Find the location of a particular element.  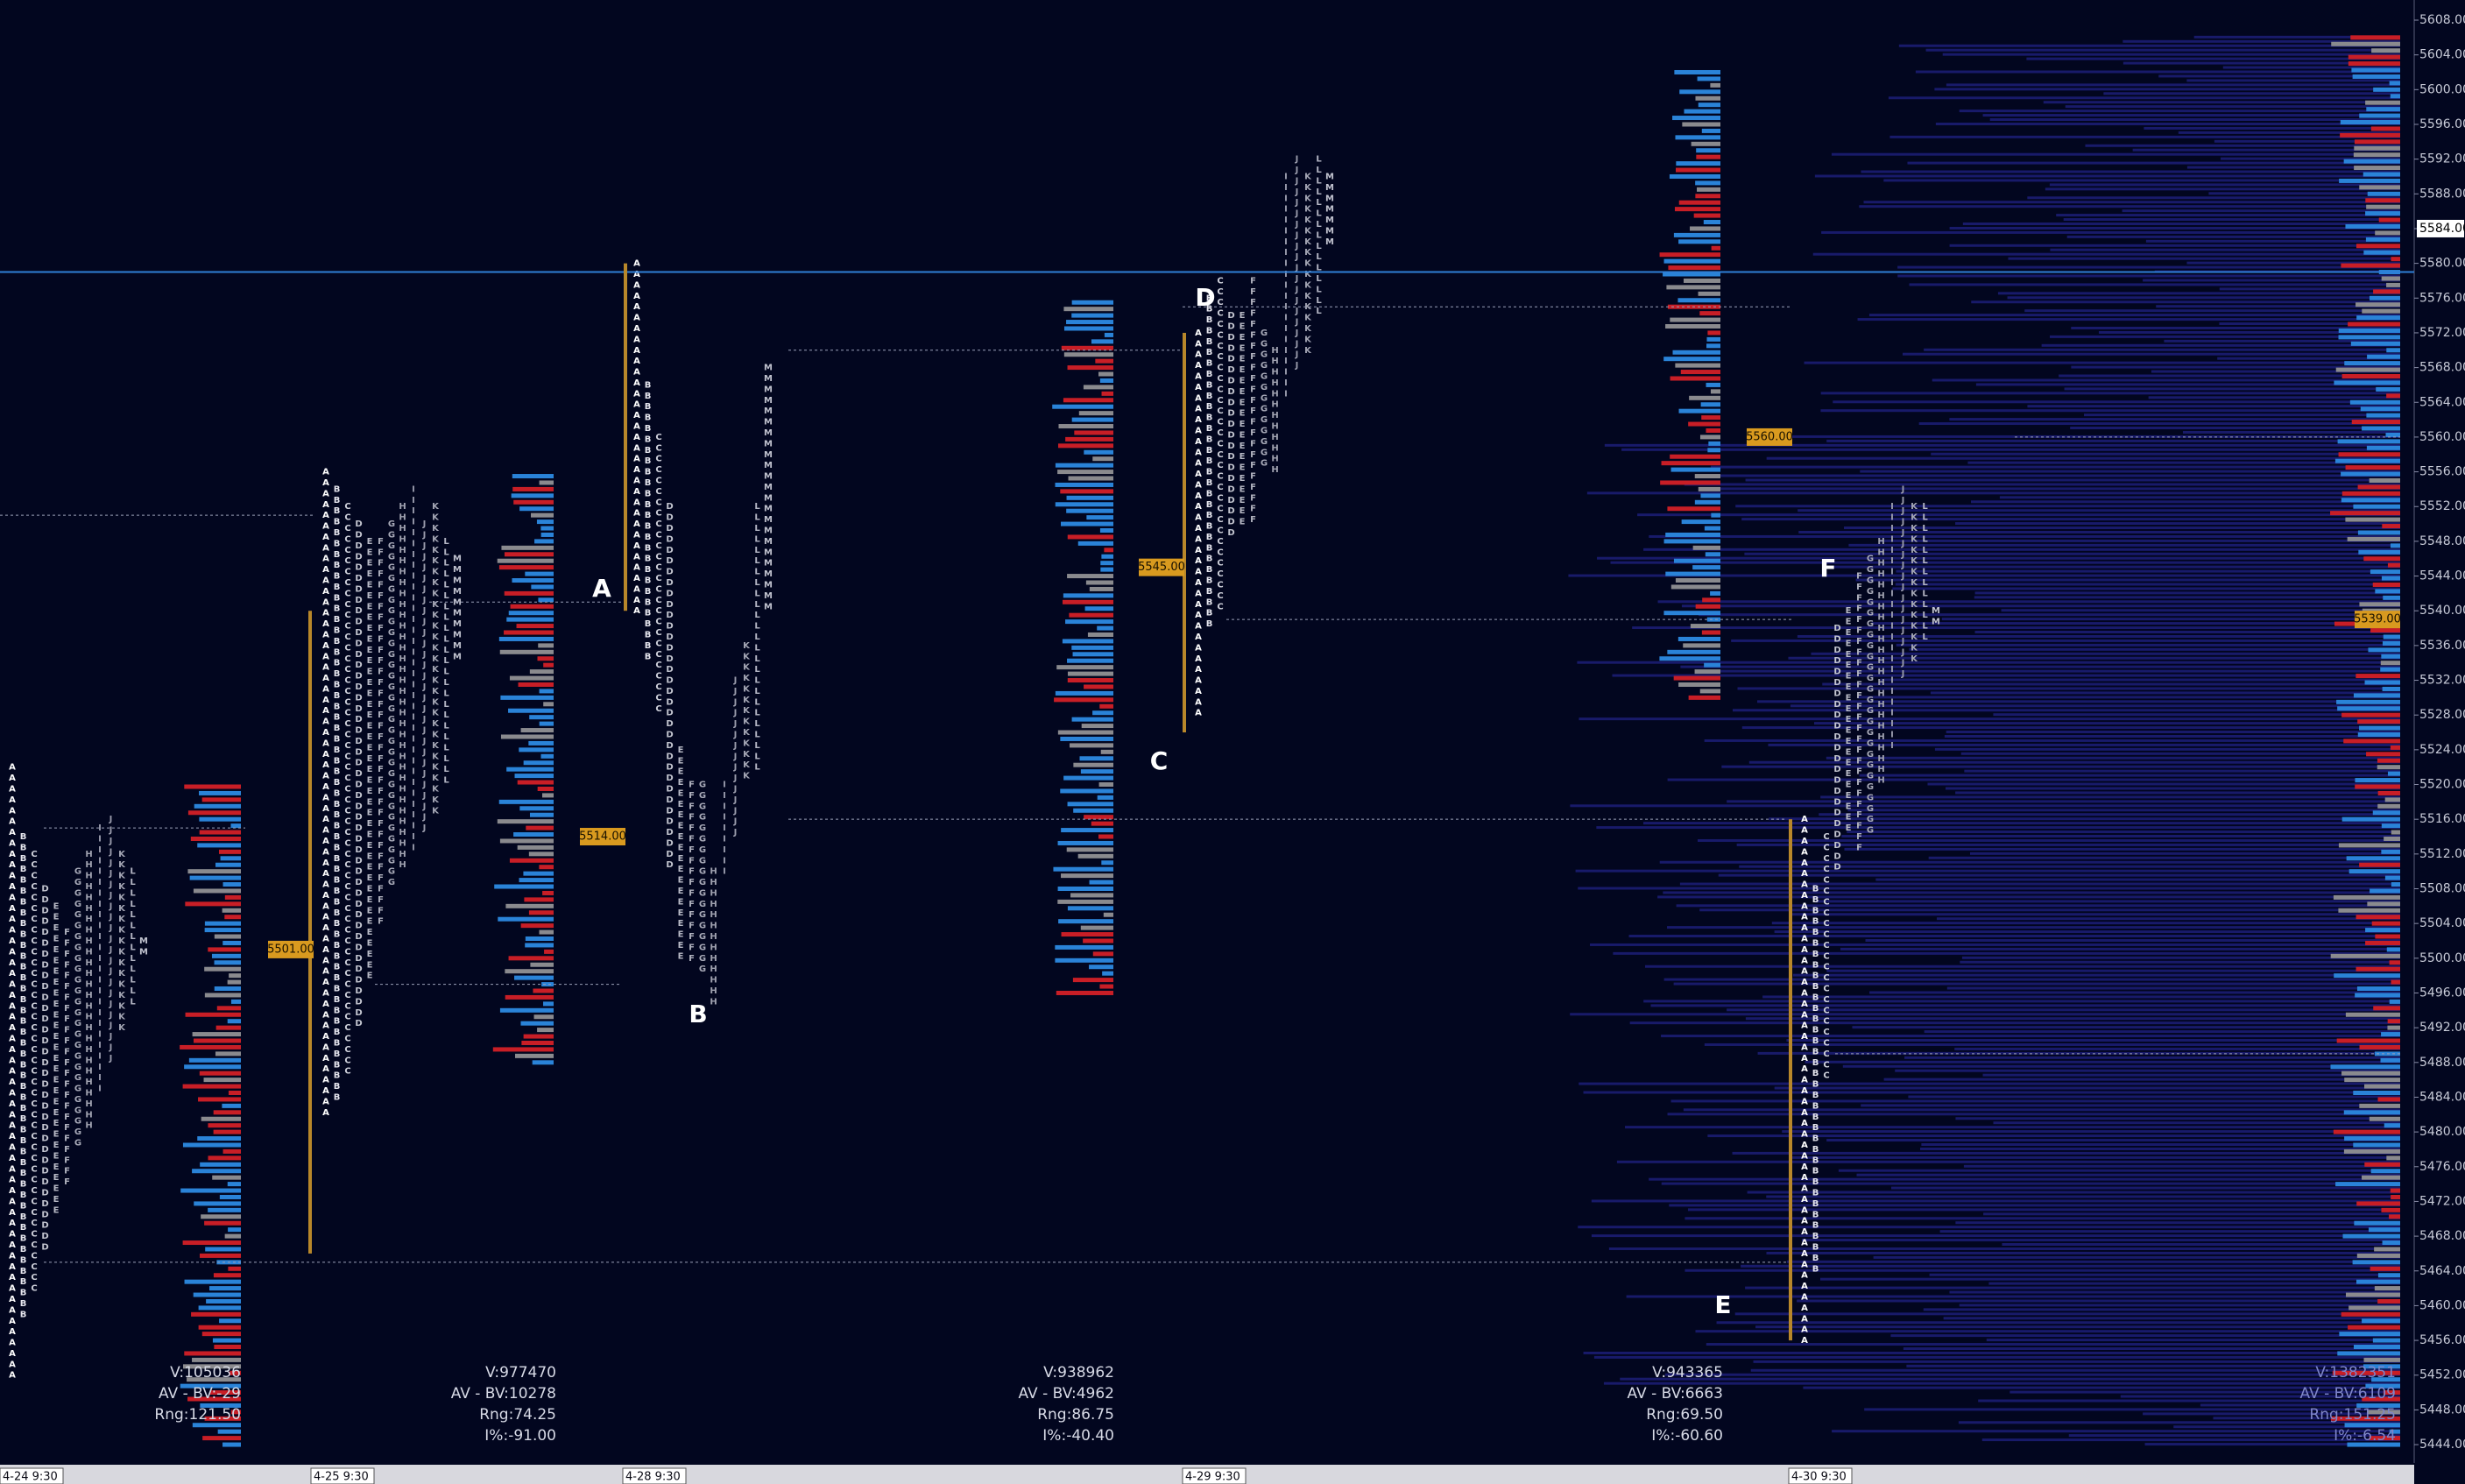

tpo-letter: D is located at coordinates (44, 997).